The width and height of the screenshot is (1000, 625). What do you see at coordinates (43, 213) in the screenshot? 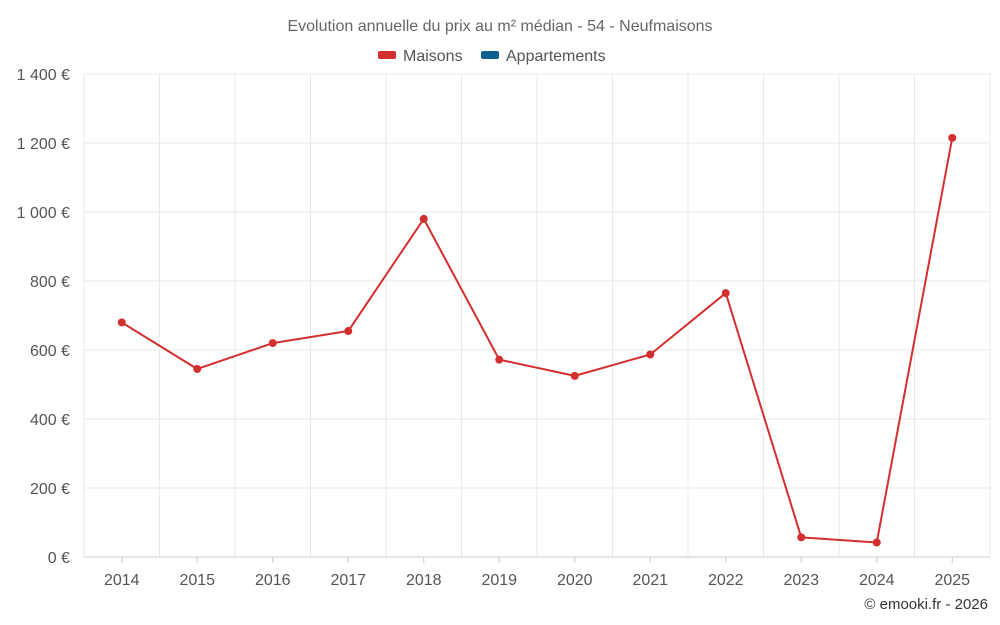
I see `y-tick-label: 1 000 €` at bounding box center [43, 213].